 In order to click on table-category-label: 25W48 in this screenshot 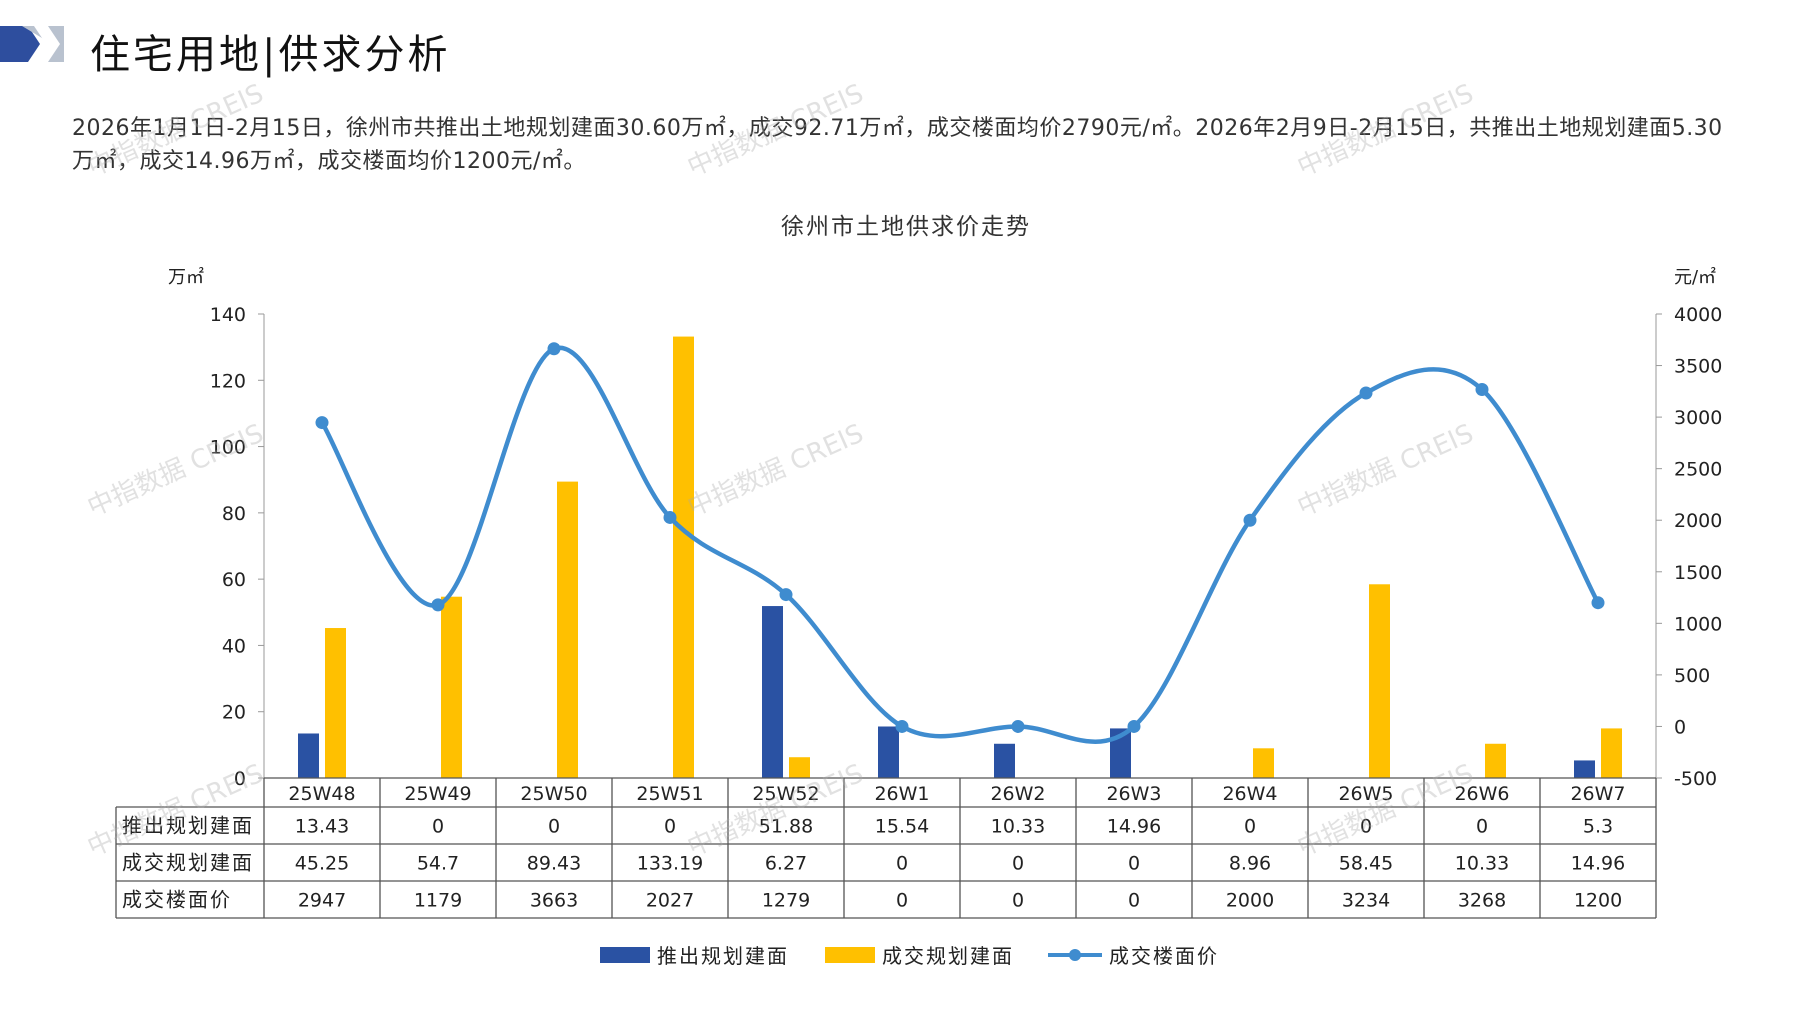, I will do `click(321, 794)`.